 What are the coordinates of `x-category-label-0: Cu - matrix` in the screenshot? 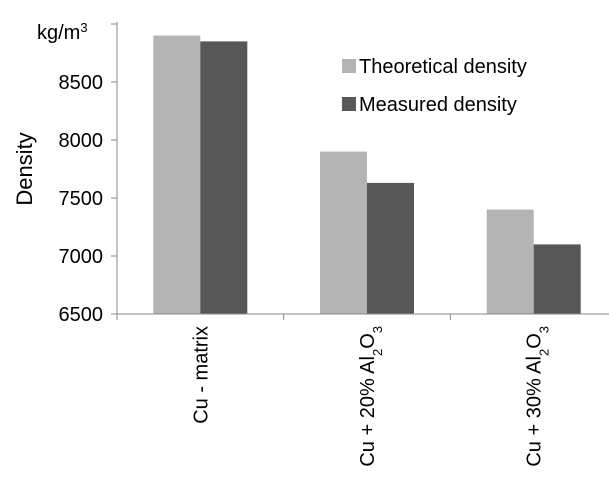 It's located at (201, 375).